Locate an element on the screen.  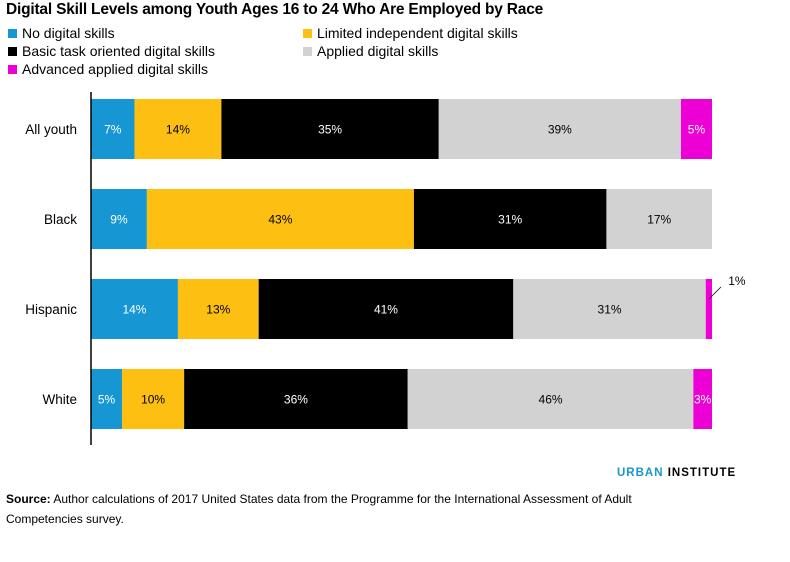
legend-item-basic-task-oriented-digital-skills: Basic task oriented digital skills is located at coordinates (111, 51).